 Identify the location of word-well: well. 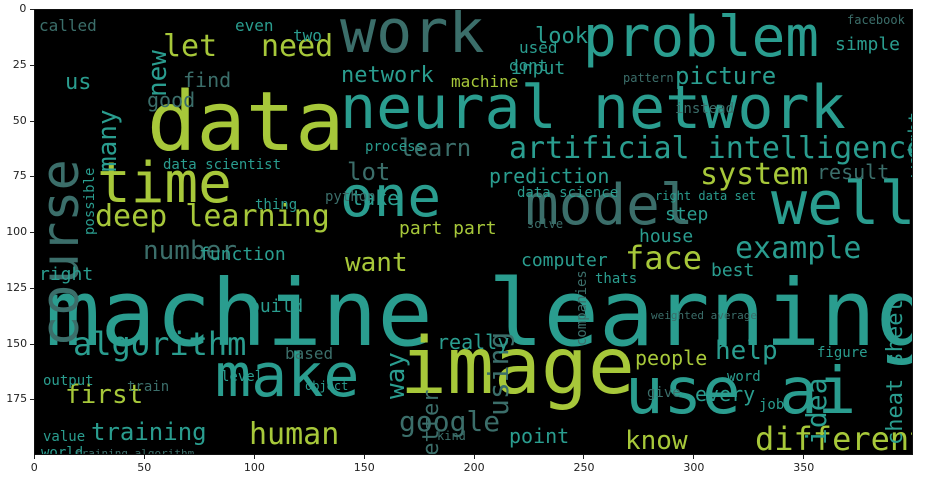
(842, 204).